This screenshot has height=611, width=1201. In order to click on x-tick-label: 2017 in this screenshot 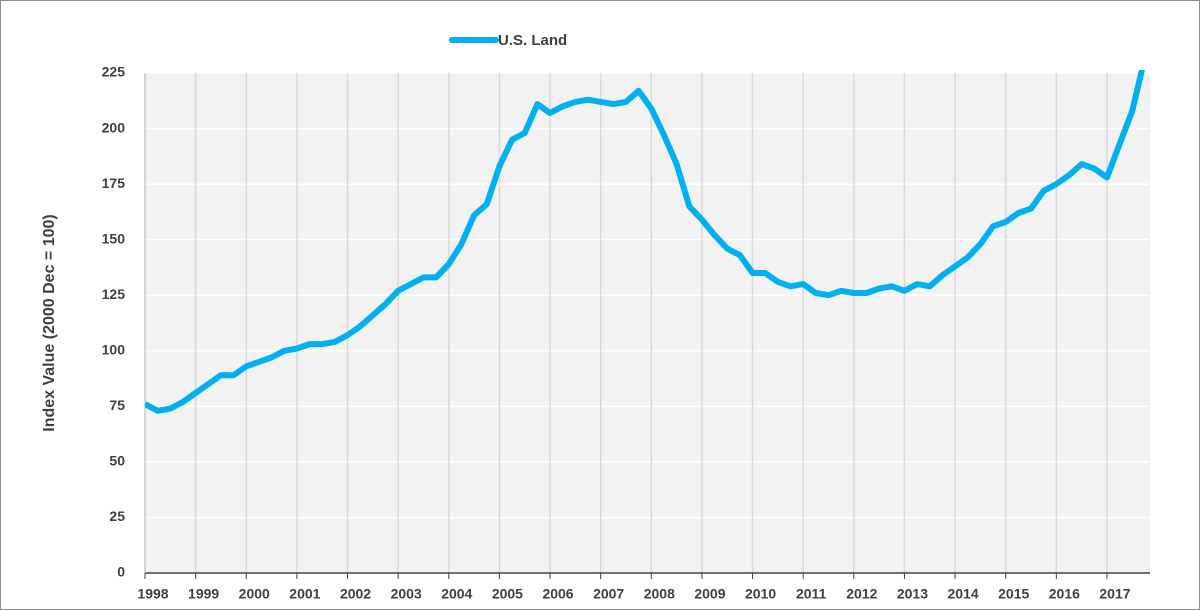, I will do `click(1114, 594)`.